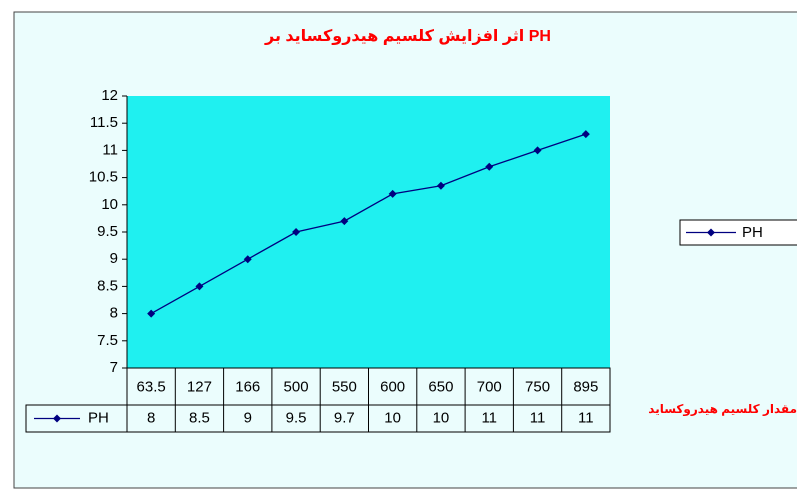 The image size is (797, 501). I want to click on x-tick-label: 700, so click(489, 386).